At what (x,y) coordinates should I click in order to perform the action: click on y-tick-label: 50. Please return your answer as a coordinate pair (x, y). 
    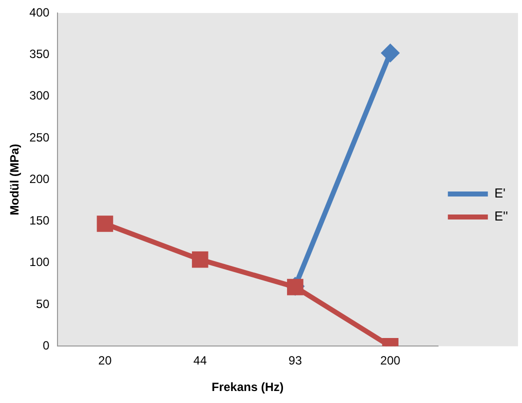
    Looking at the image, I should click on (43, 303).